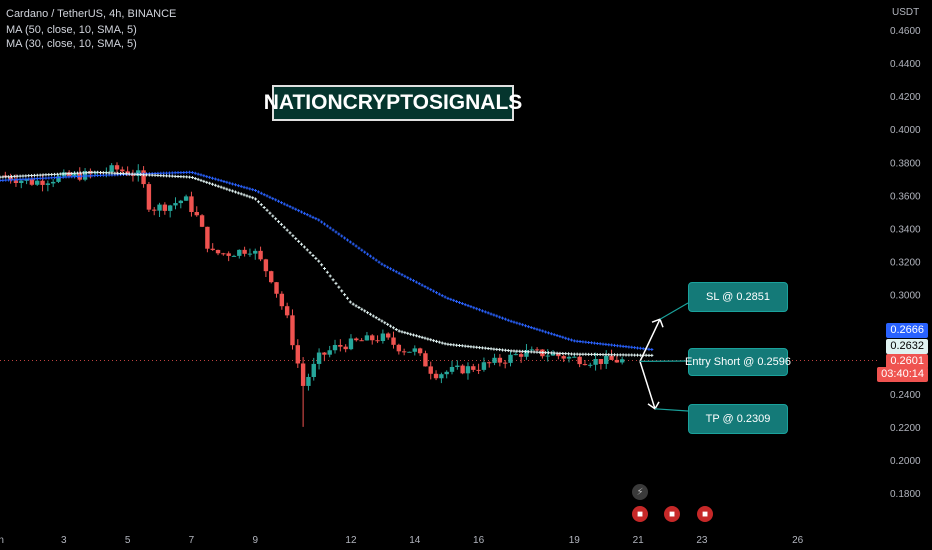 The width and height of the screenshot is (932, 550). I want to click on x-tick-label: 3, so click(64, 540).